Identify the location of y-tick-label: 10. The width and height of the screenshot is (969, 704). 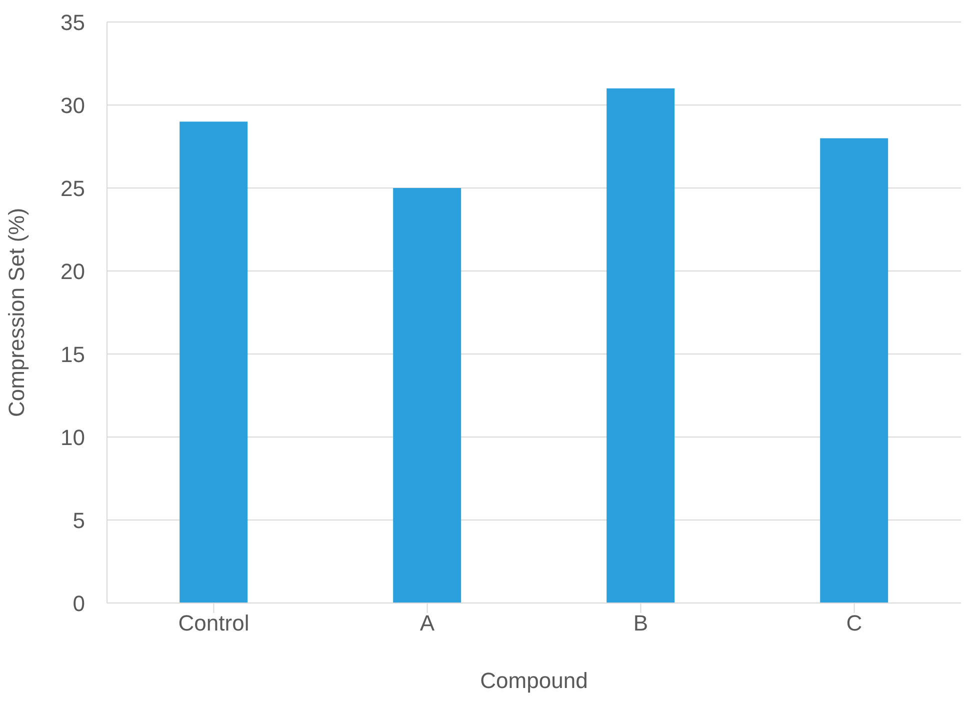
(72, 437).